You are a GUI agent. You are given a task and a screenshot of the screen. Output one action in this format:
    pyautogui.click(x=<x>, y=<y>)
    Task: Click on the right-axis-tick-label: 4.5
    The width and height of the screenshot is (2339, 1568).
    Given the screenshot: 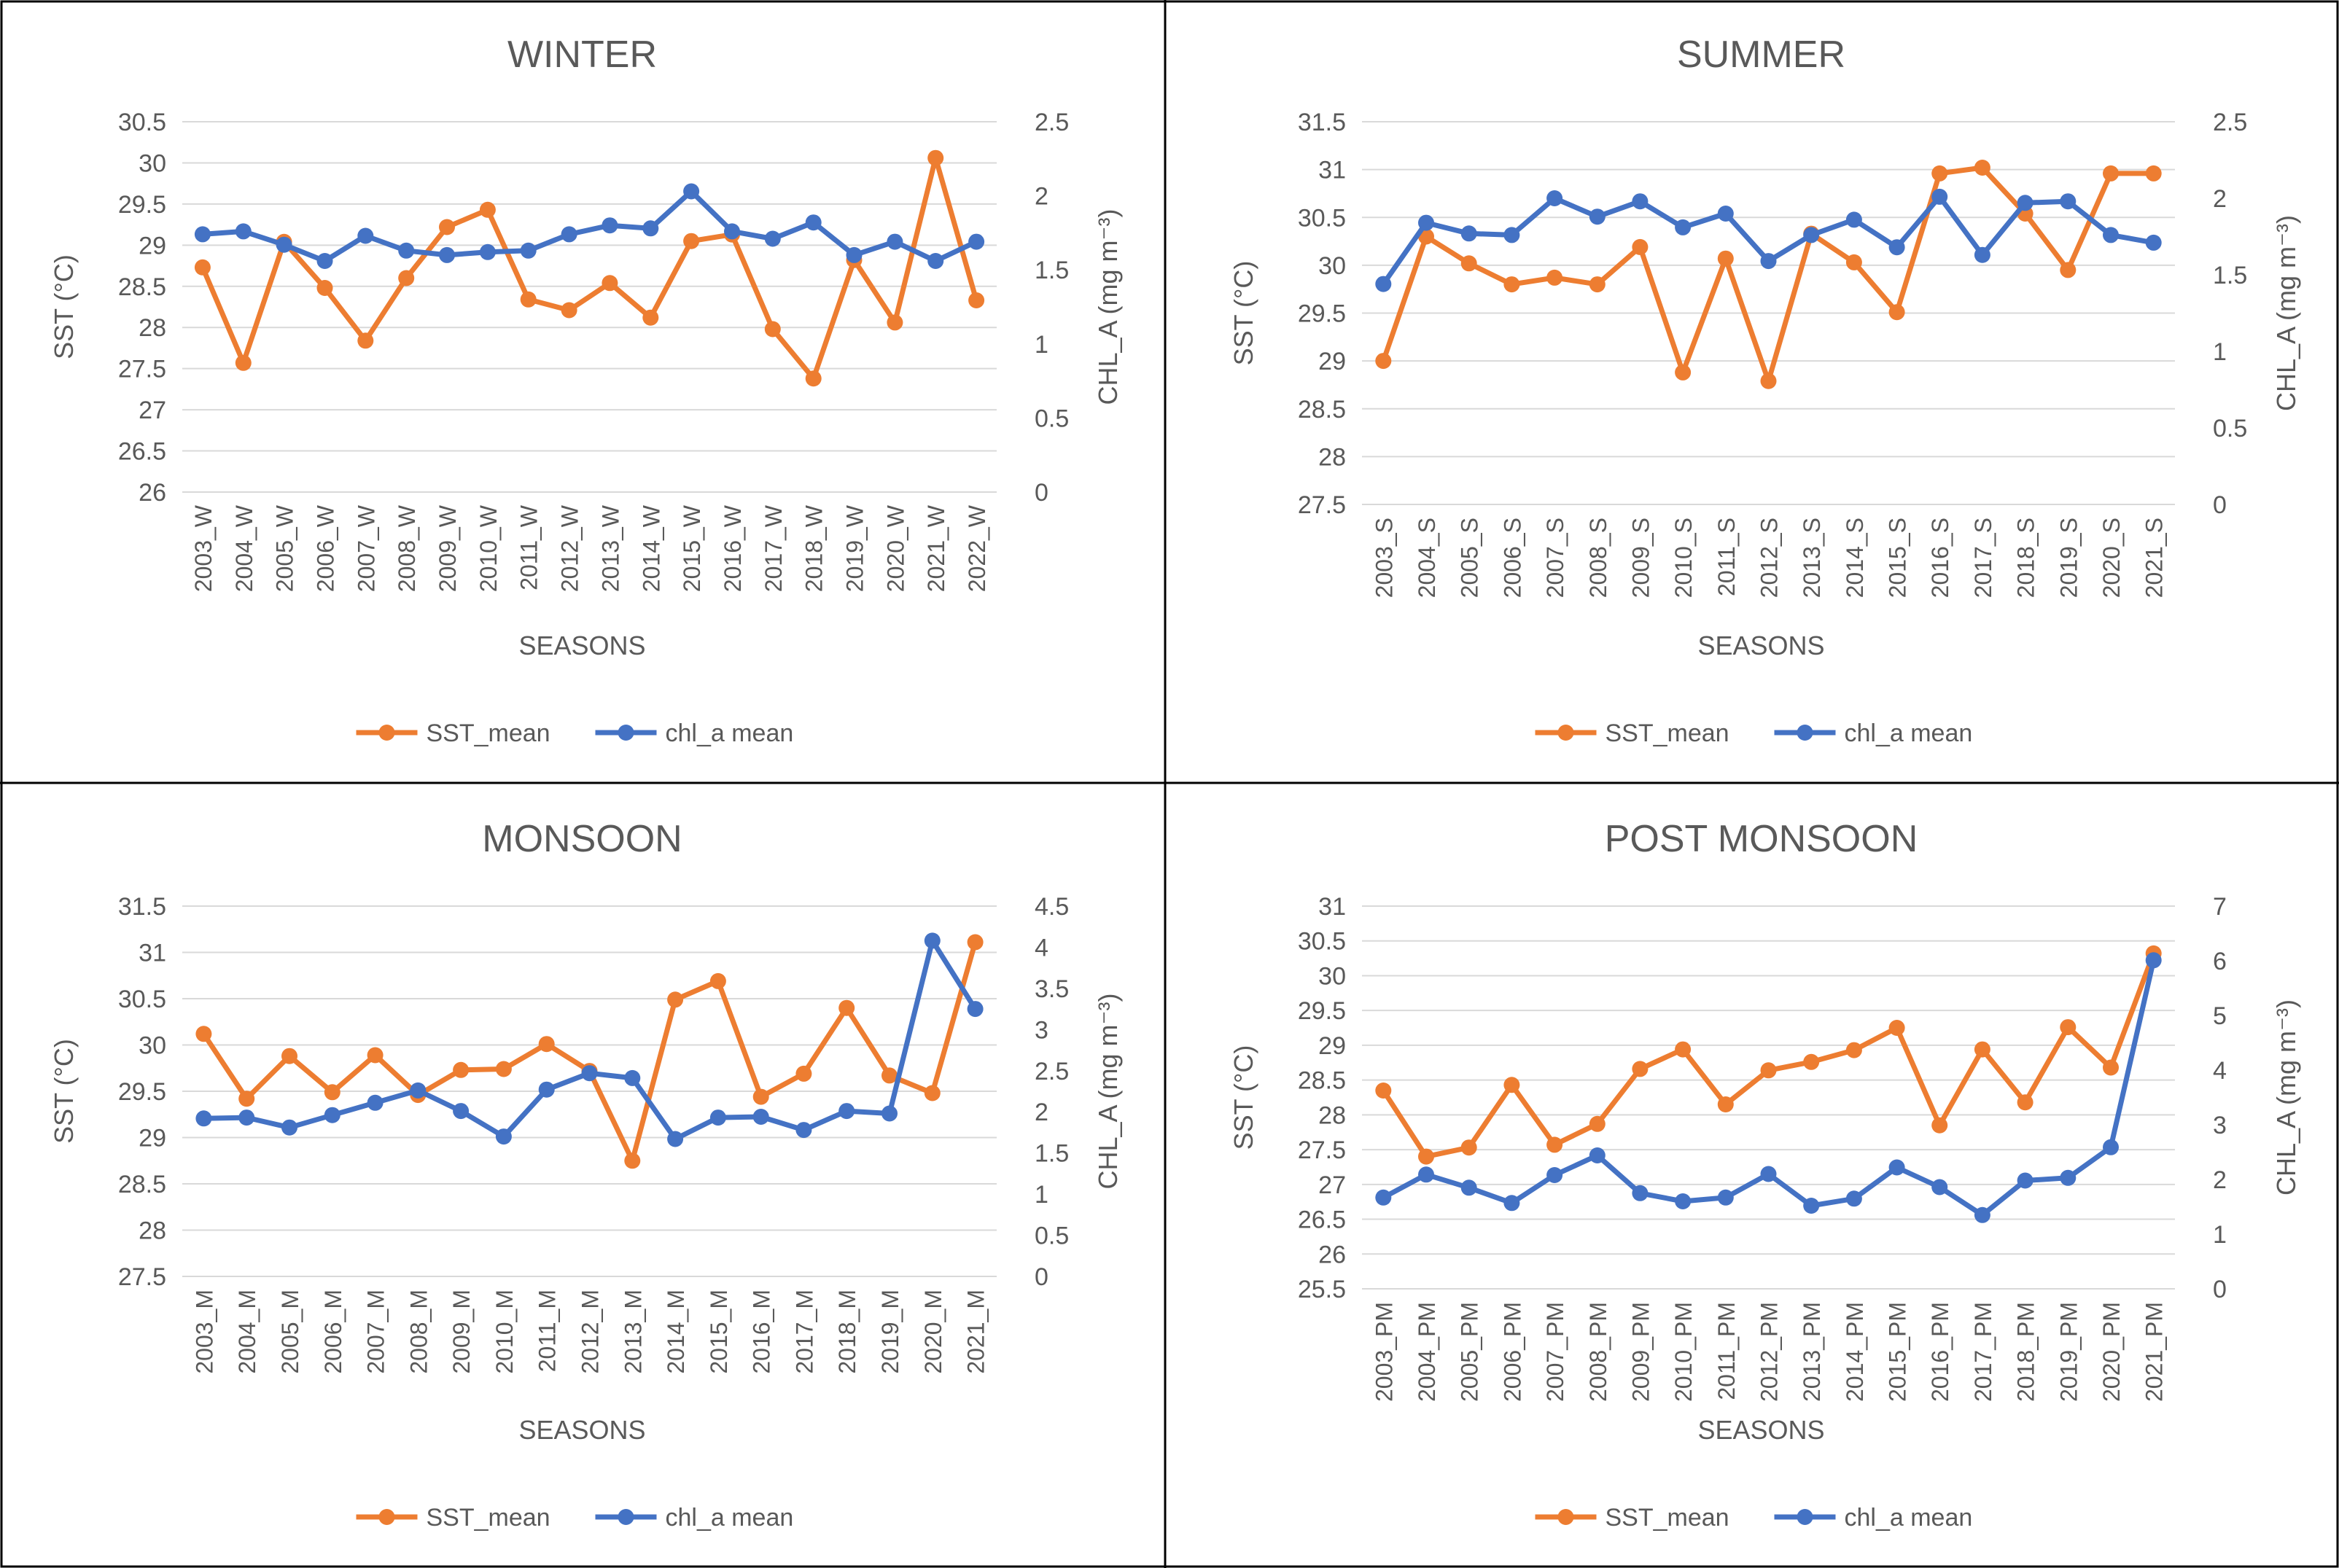 What is the action you would take?
    pyautogui.click(x=1052, y=907)
    